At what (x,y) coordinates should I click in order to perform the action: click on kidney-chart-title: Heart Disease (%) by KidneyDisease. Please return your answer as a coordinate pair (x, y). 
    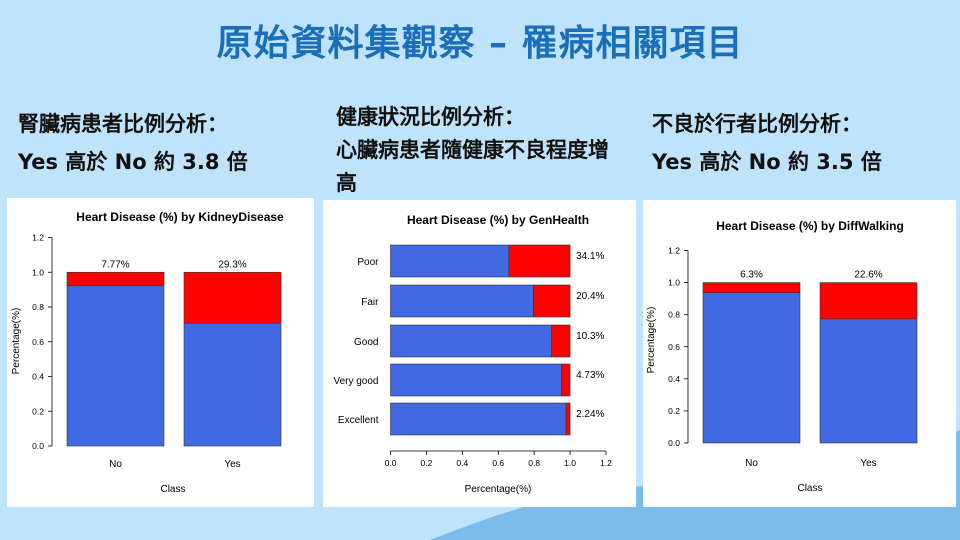
    Looking at the image, I should click on (180, 217).